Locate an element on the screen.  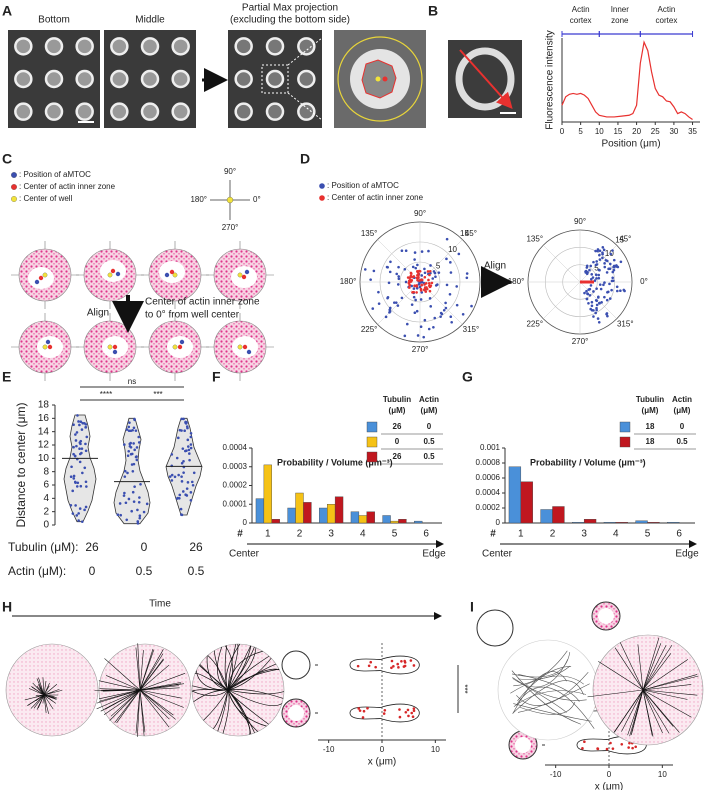
center-inner is located at coordinates (180, 347).